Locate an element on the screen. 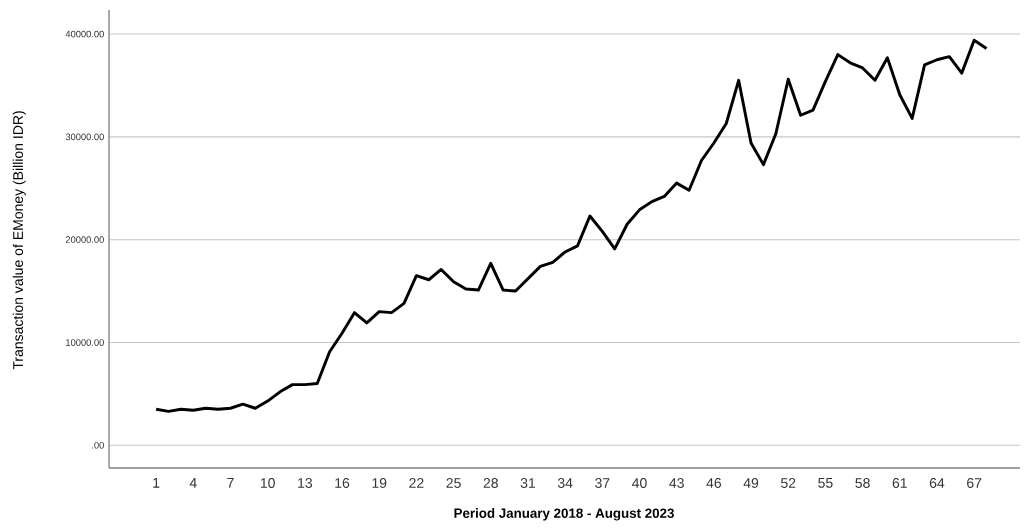 The width and height of the screenshot is (1024, 528). x-tick-label: 52 is located at coordinates (788, 483).